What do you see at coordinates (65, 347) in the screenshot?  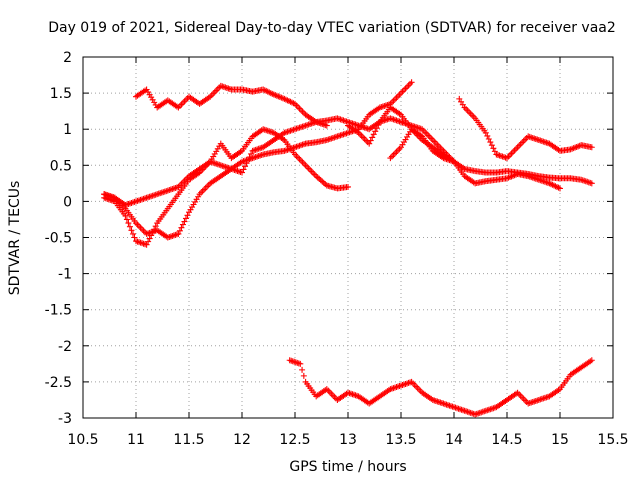 I see `y-tick-label: -2` at bounding box center [65, 347].